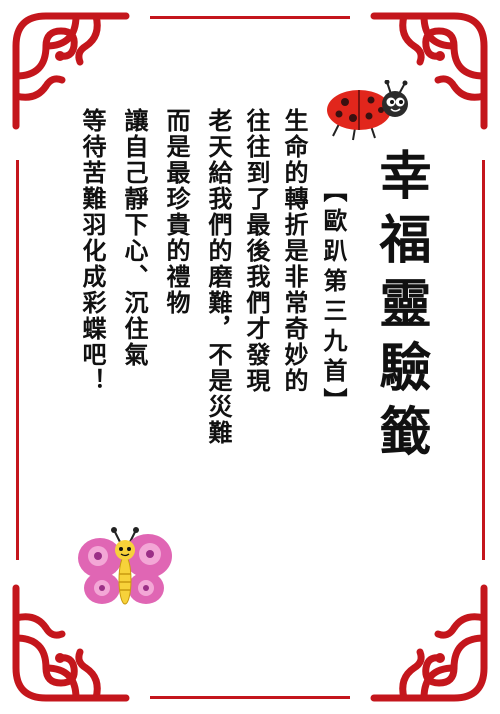 Image resolution: width=500 pixels, height=714 pixels. Describe the element at coordinates (17, 360) in the screenshot. I see `frame-left-rule` at that location.